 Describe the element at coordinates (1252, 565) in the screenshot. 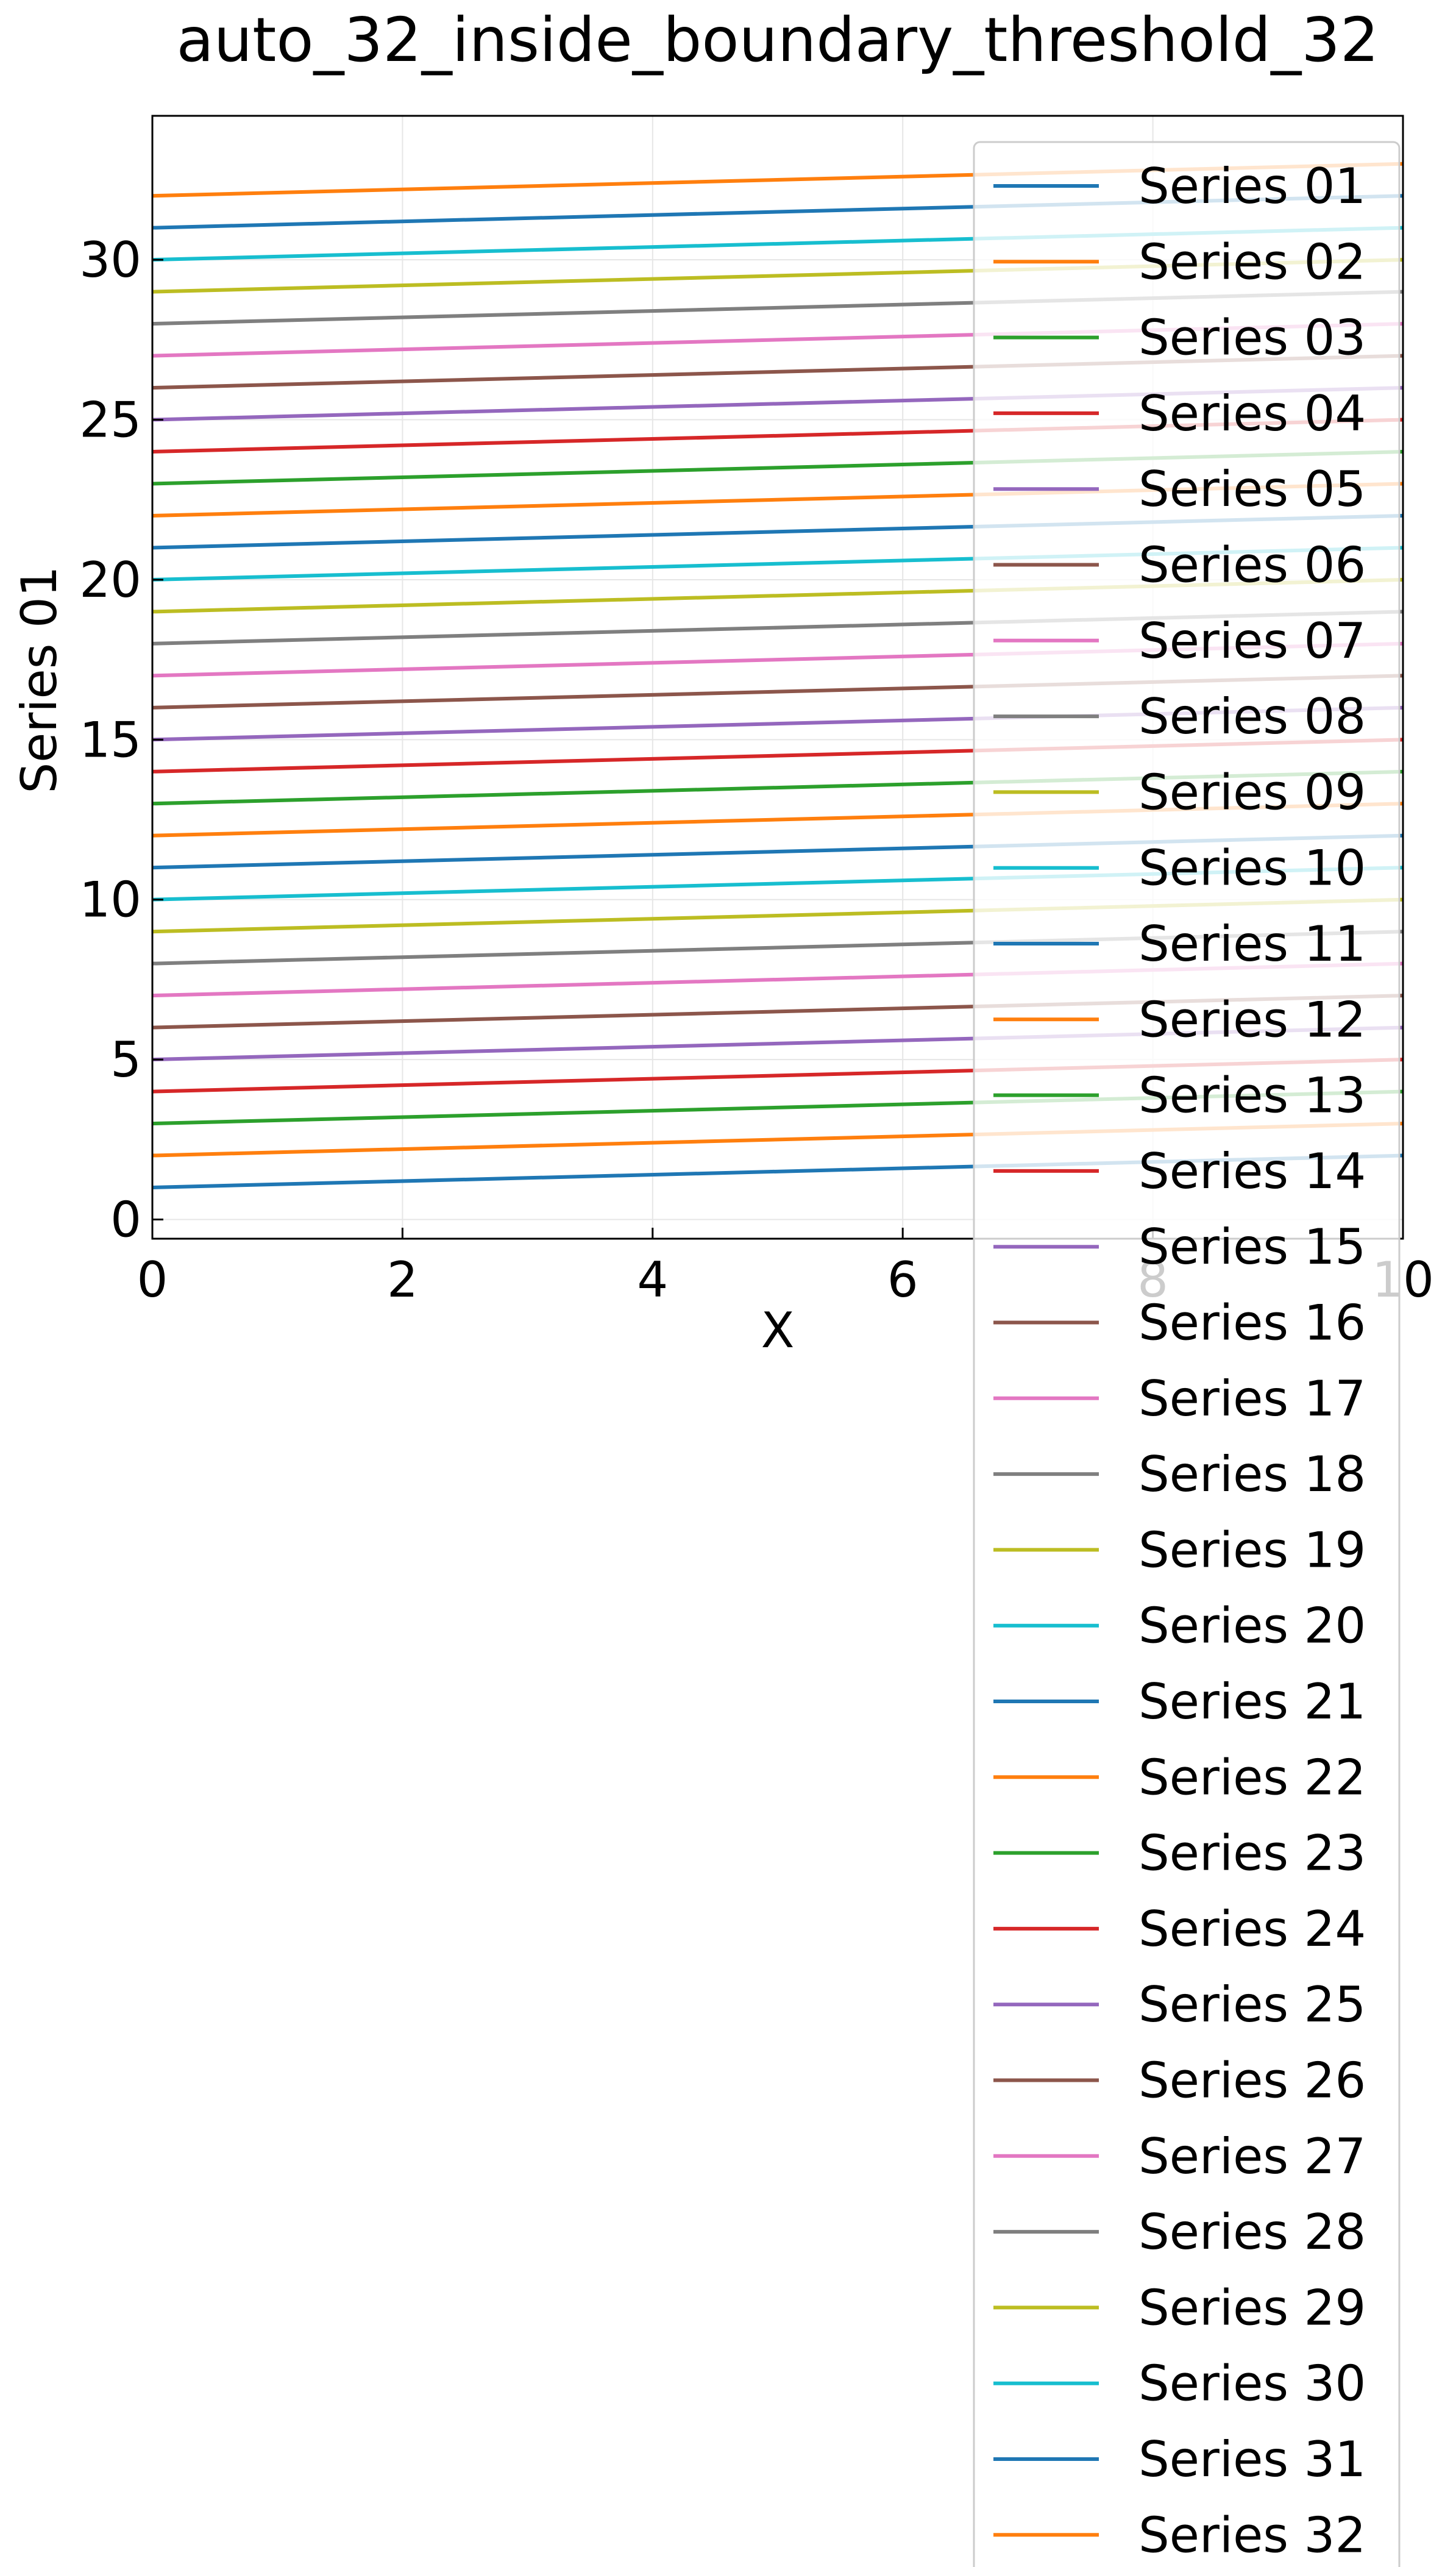

I see `legend-label: Series 06` at that location.